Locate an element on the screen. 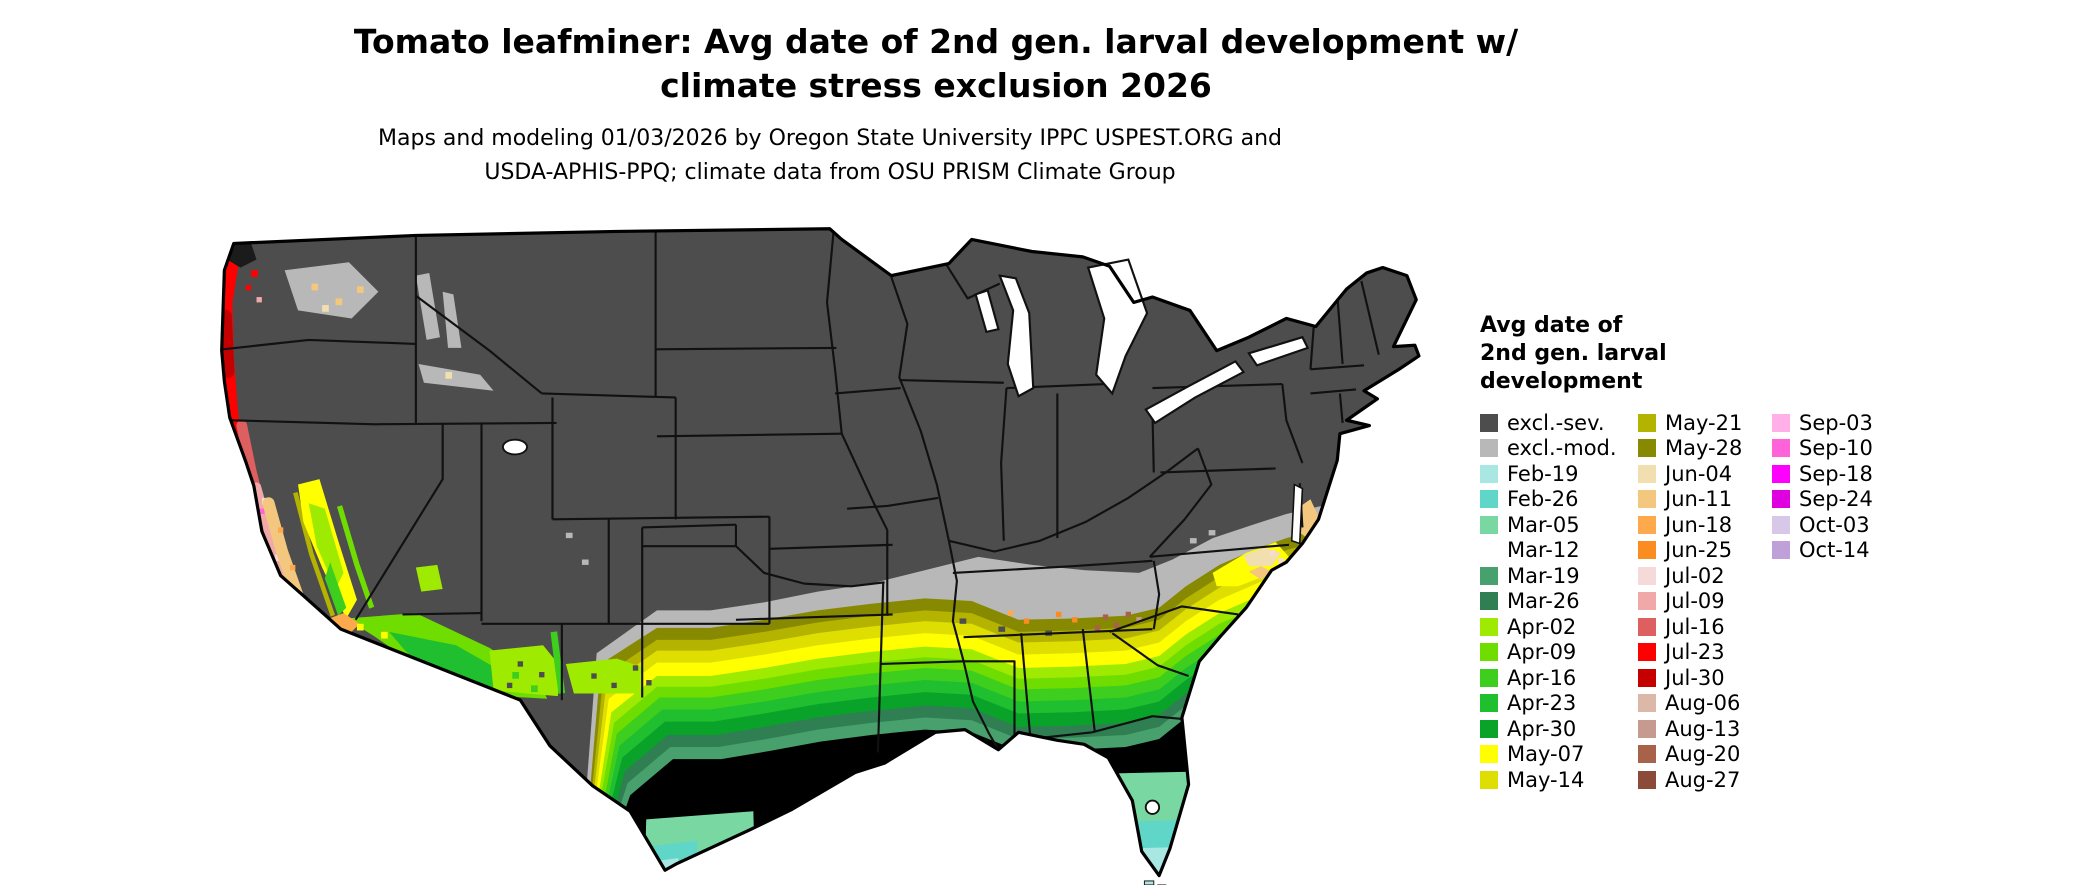 This screenshot has height=892, width=2100. fog-belt-speck is located at coordinates (262, 511).